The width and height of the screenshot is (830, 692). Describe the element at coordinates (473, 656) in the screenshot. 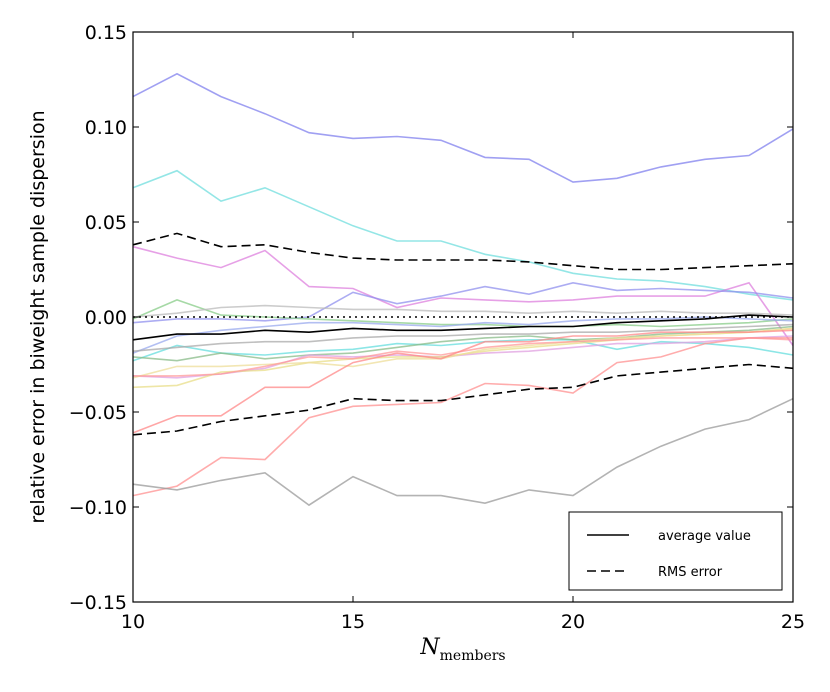

I see `x-axis-label-subscript: members` at that location.